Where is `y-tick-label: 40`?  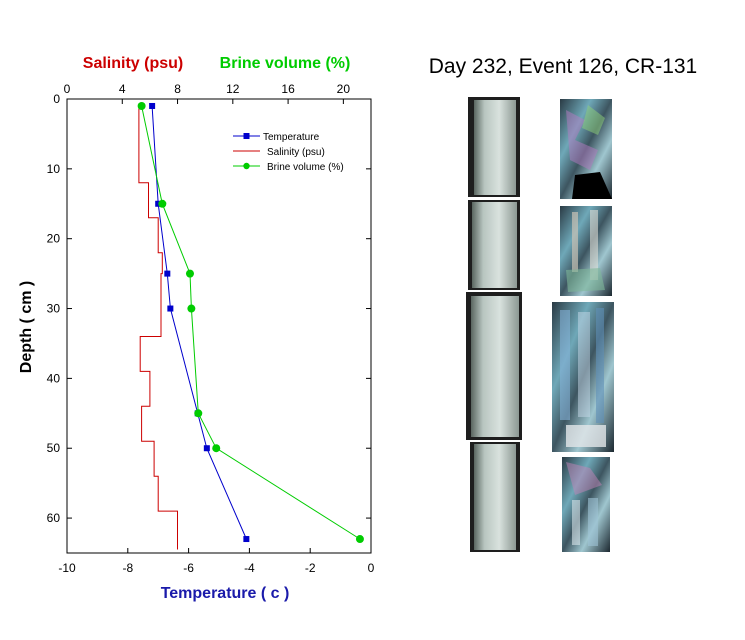
y-tick-label: 40 is located at coordinates (54, 378).